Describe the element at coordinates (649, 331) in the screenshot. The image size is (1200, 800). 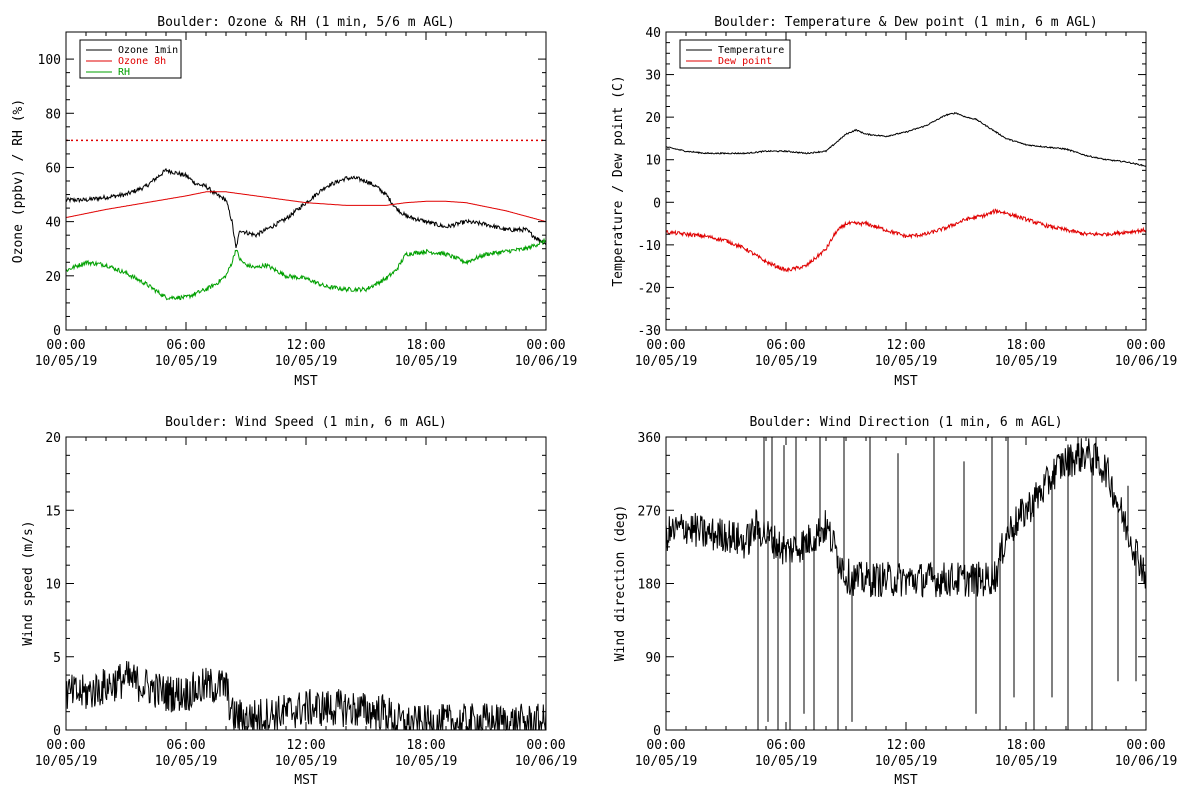
I see `y-tick-label: -30` at that location.